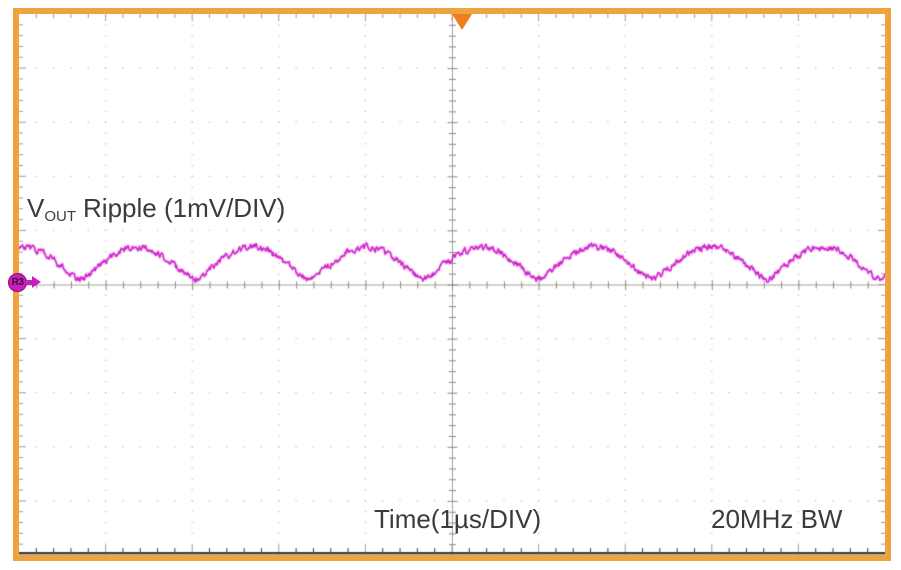  I want to click on vout-ripple-label: VOUT Ripple (1mV/DIV), so click(156, 209).